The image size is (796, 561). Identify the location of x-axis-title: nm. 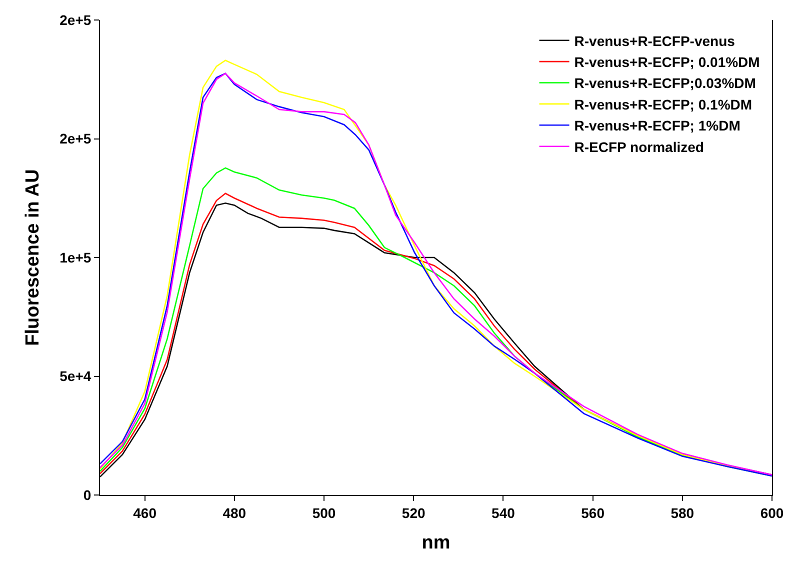
(436, 543).